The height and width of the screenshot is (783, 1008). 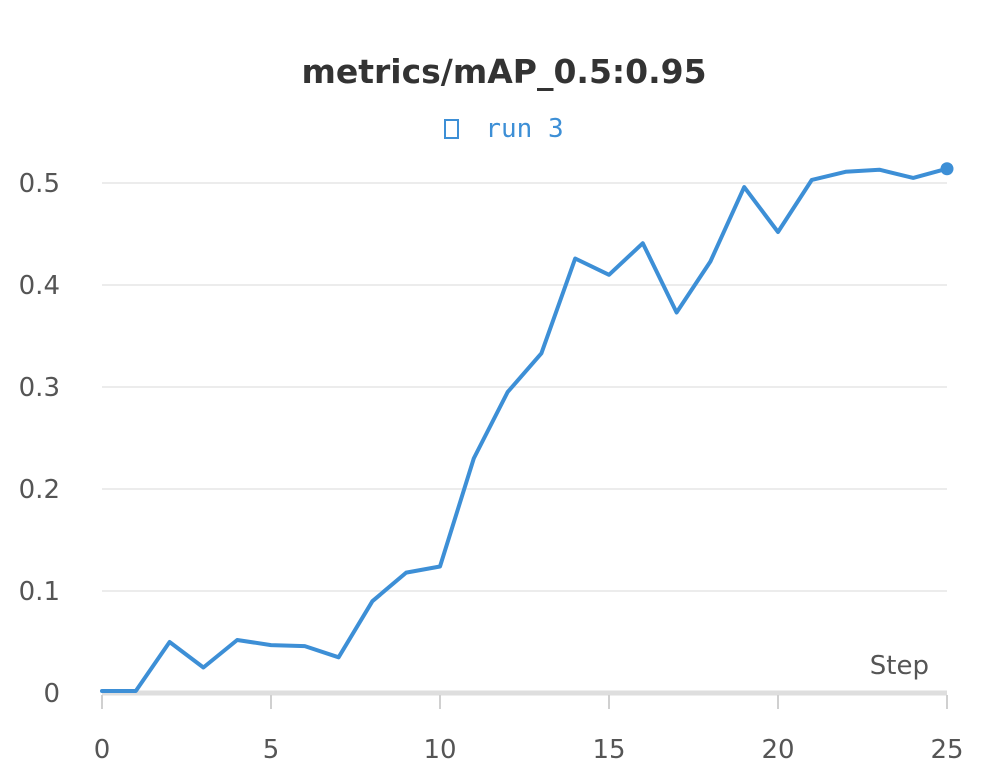 What do you see at coordinates (39, 490) in the screenshot?
I see `y-tick-label: 0.2` at bounding box center [39, 490].